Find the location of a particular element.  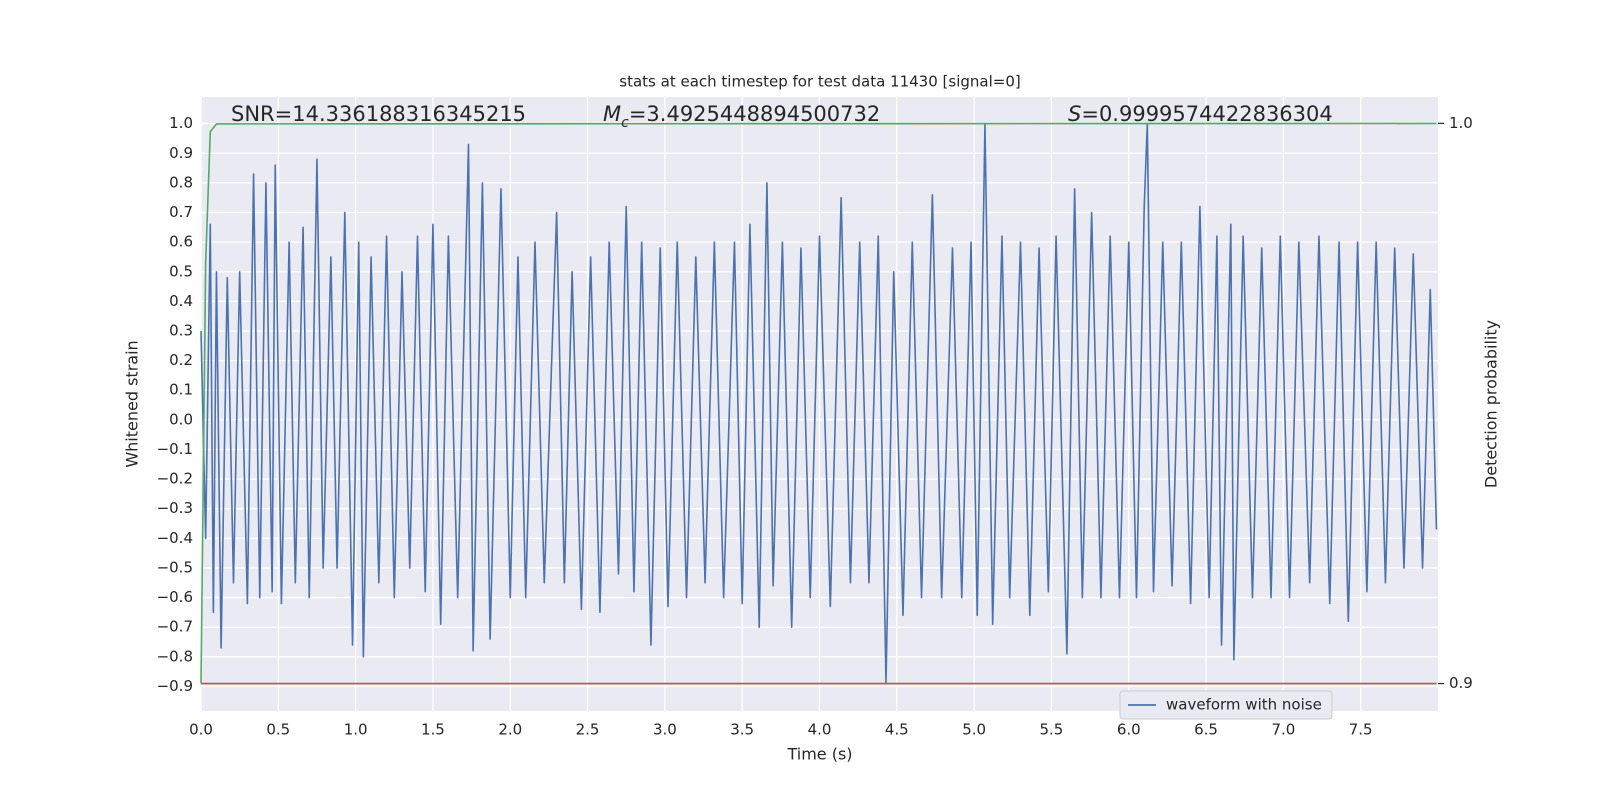

x-tick-label: 4.5 is located at coordinates (897, 730).